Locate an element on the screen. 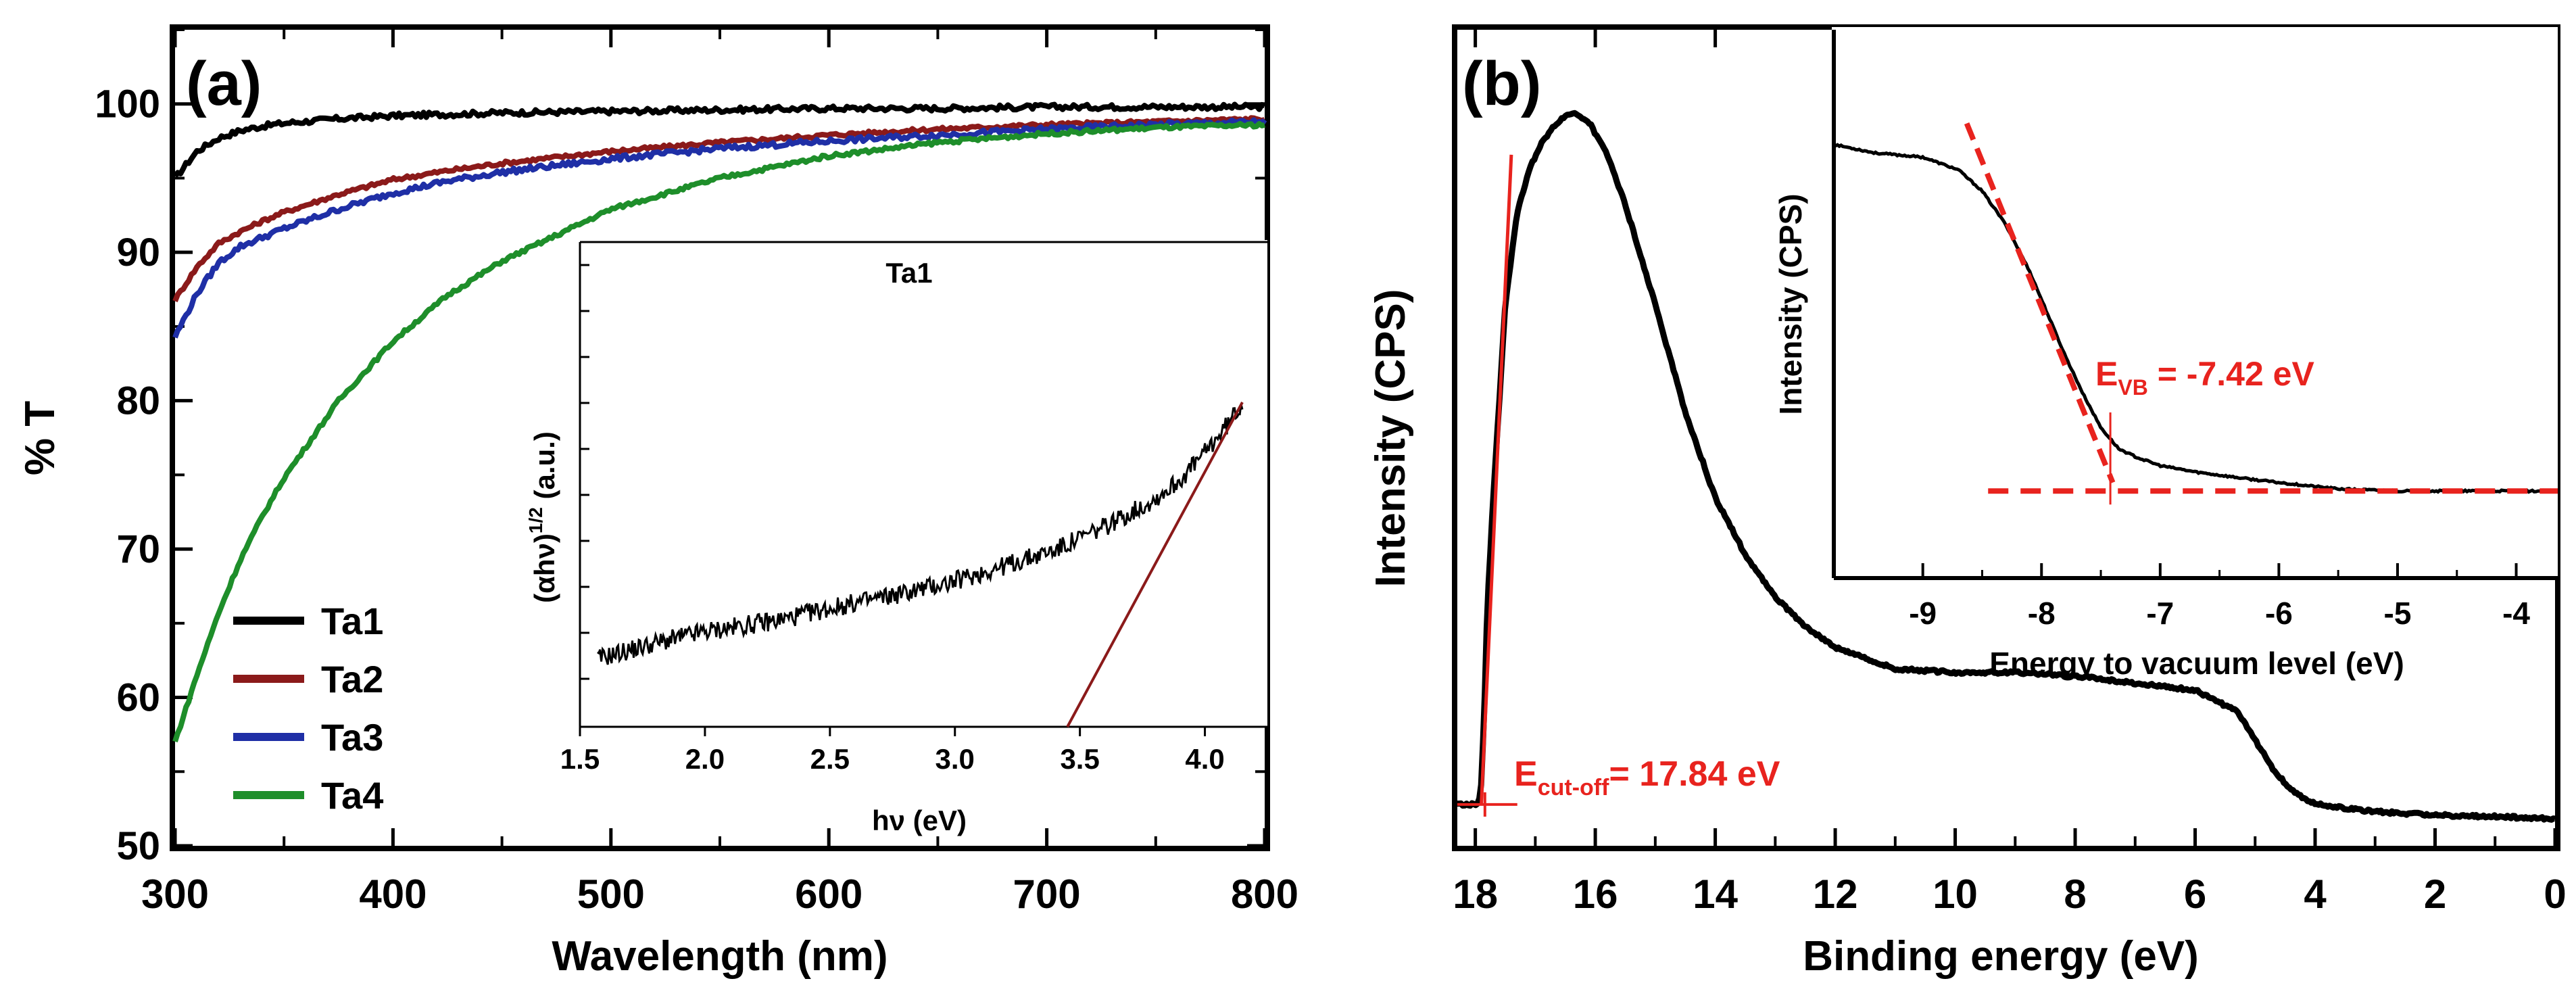 This screenshot has height=1004, width=2576. panel-a-inset-x-tick-label: 2.5 is located at coordinates (830, 759).